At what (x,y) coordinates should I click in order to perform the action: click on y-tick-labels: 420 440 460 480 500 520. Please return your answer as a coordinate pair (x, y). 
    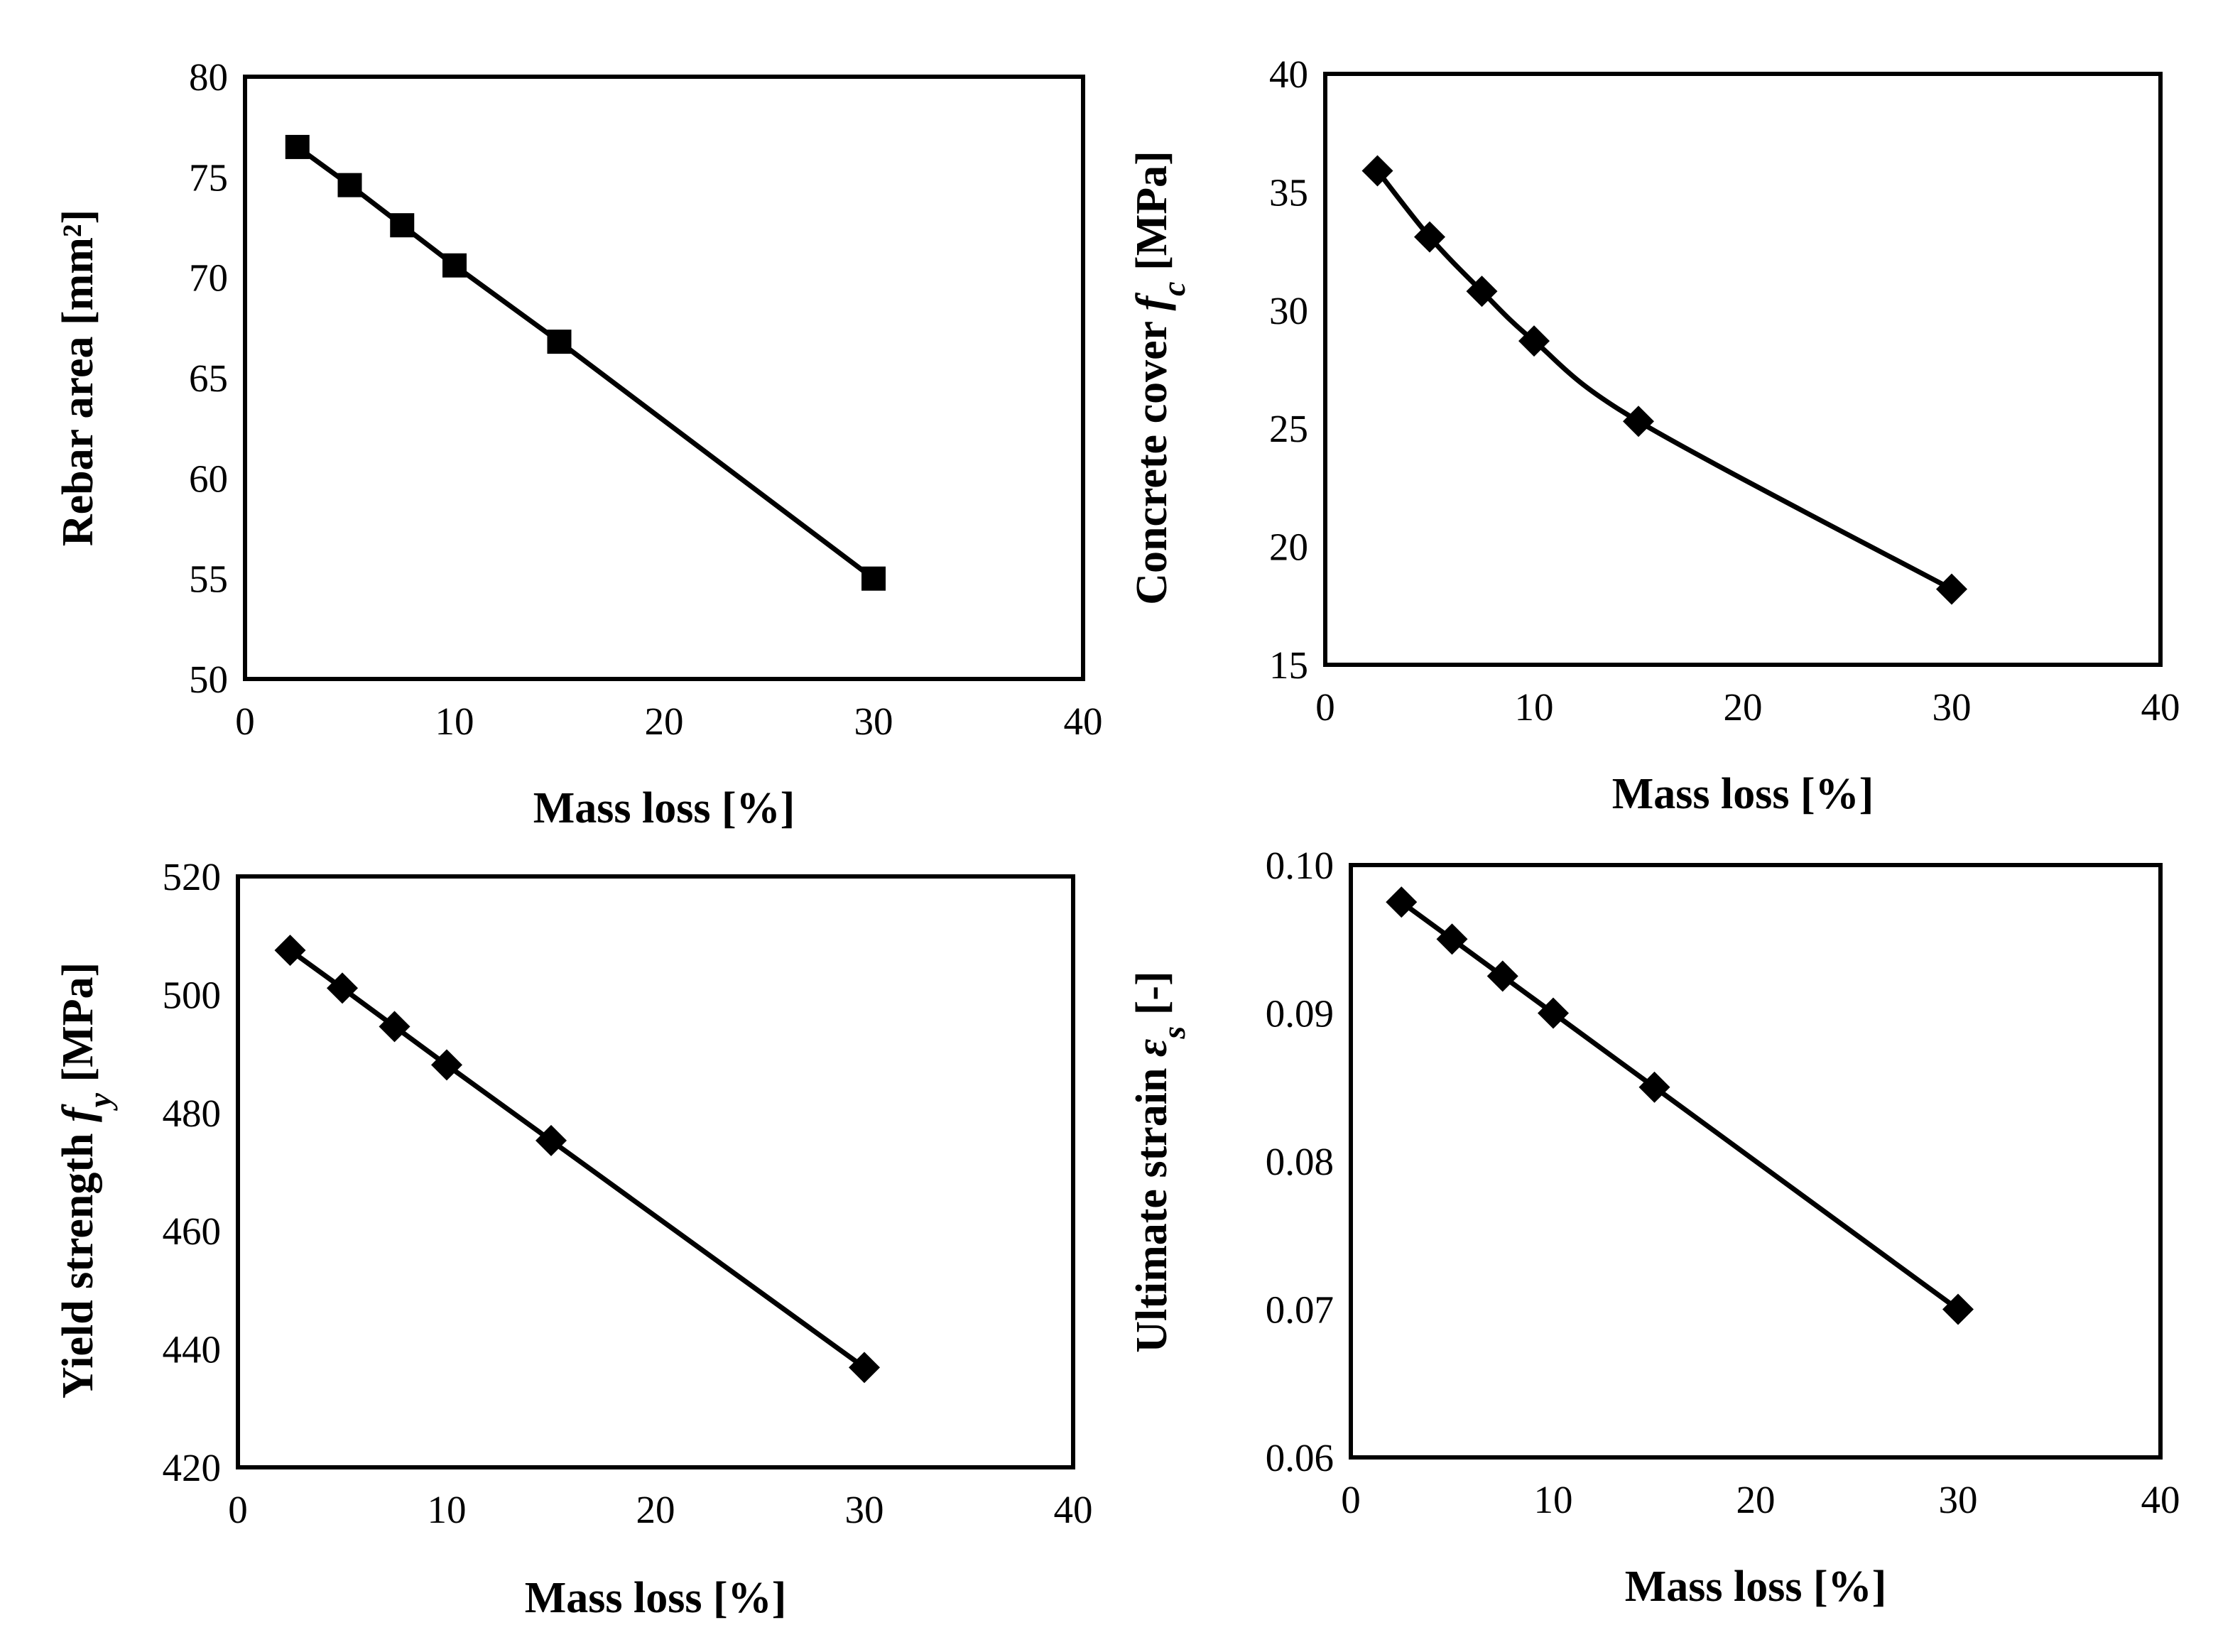
    Looking at the image, I should click on (193, 1172).